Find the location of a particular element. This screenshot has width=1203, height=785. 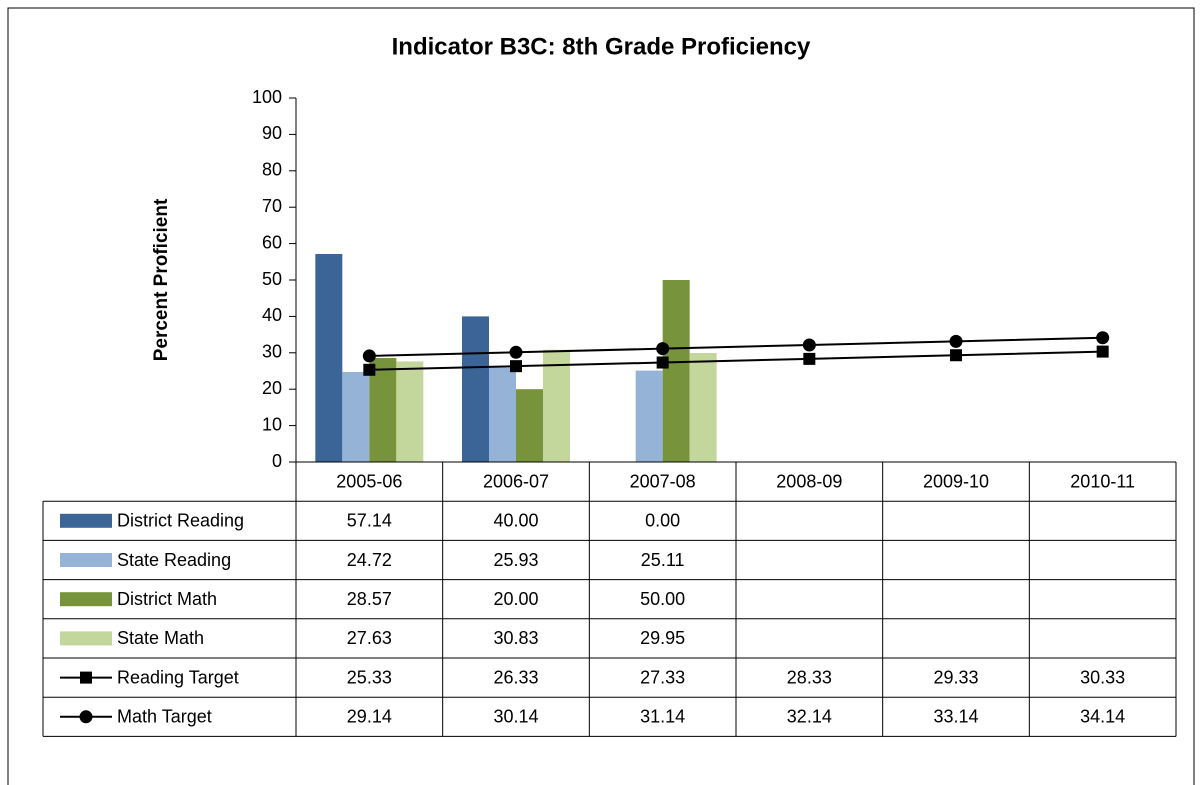

table-value: 25.11 is located at coordinates (663, 560).